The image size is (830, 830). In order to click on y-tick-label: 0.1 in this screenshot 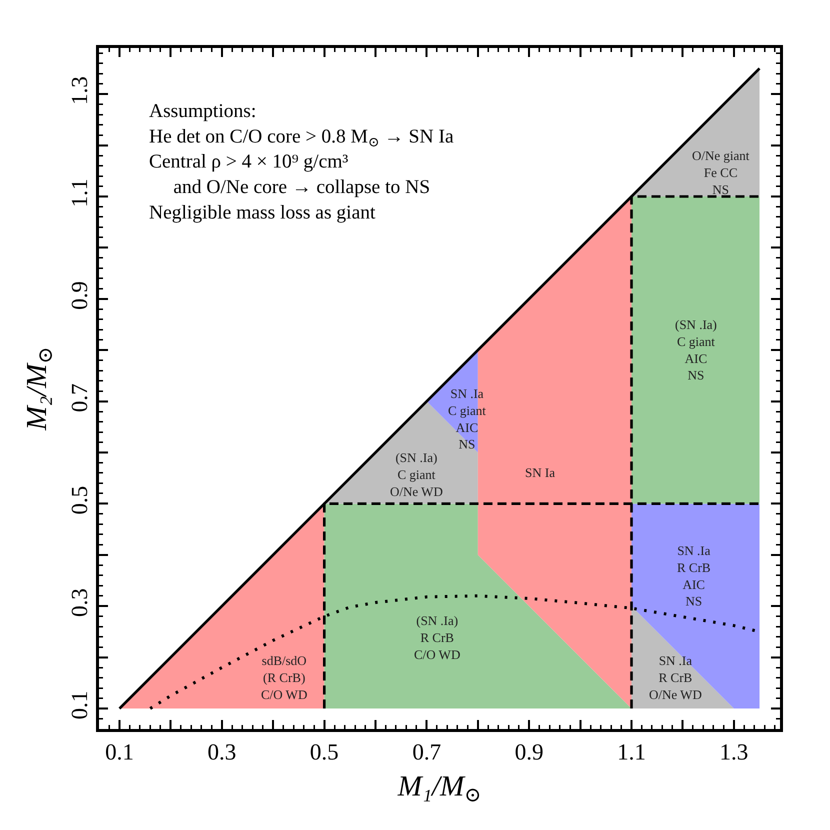, I will do `click(79, 705)`.